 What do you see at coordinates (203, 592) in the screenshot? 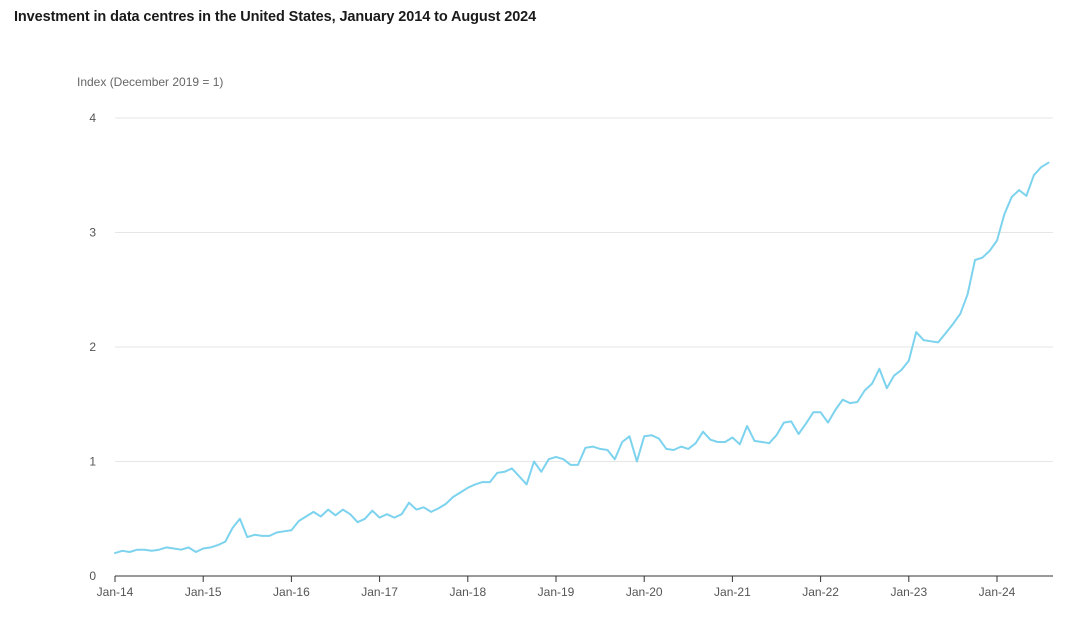
I see `x-tick-label: Jan-15` at bounding box center [203, 592].